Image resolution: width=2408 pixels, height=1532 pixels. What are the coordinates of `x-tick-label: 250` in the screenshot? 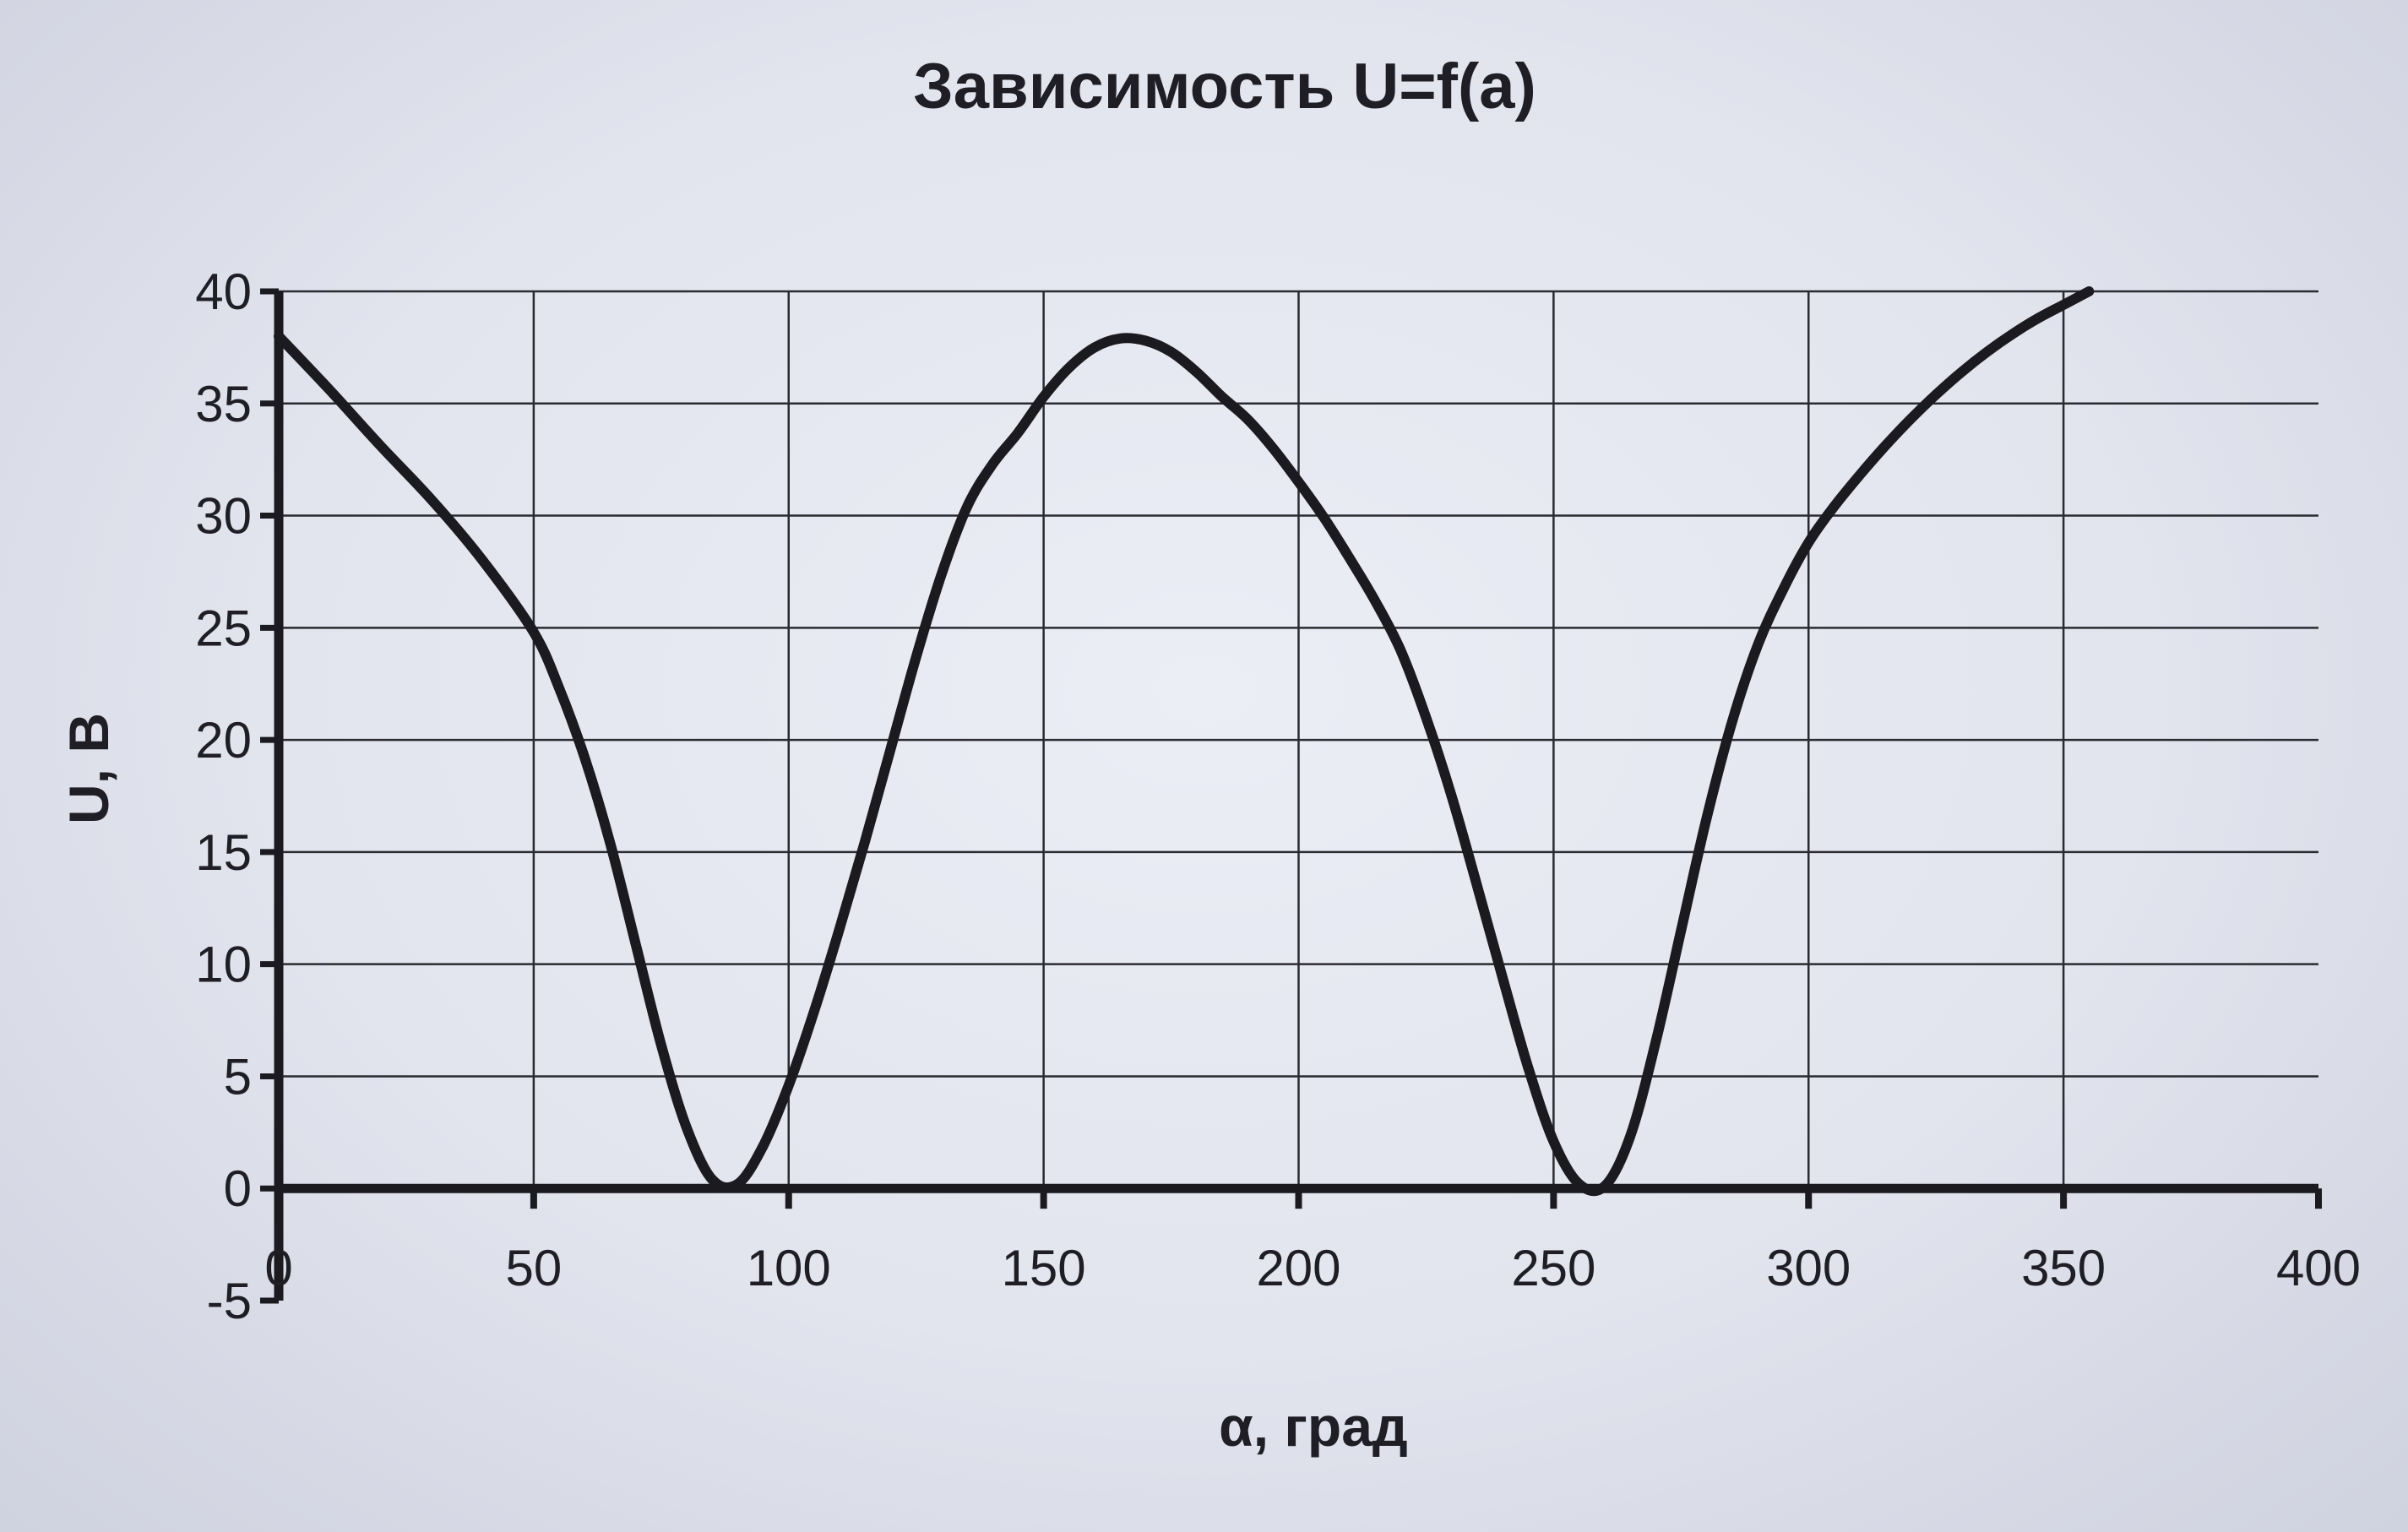 It's located at (1553, 1268).